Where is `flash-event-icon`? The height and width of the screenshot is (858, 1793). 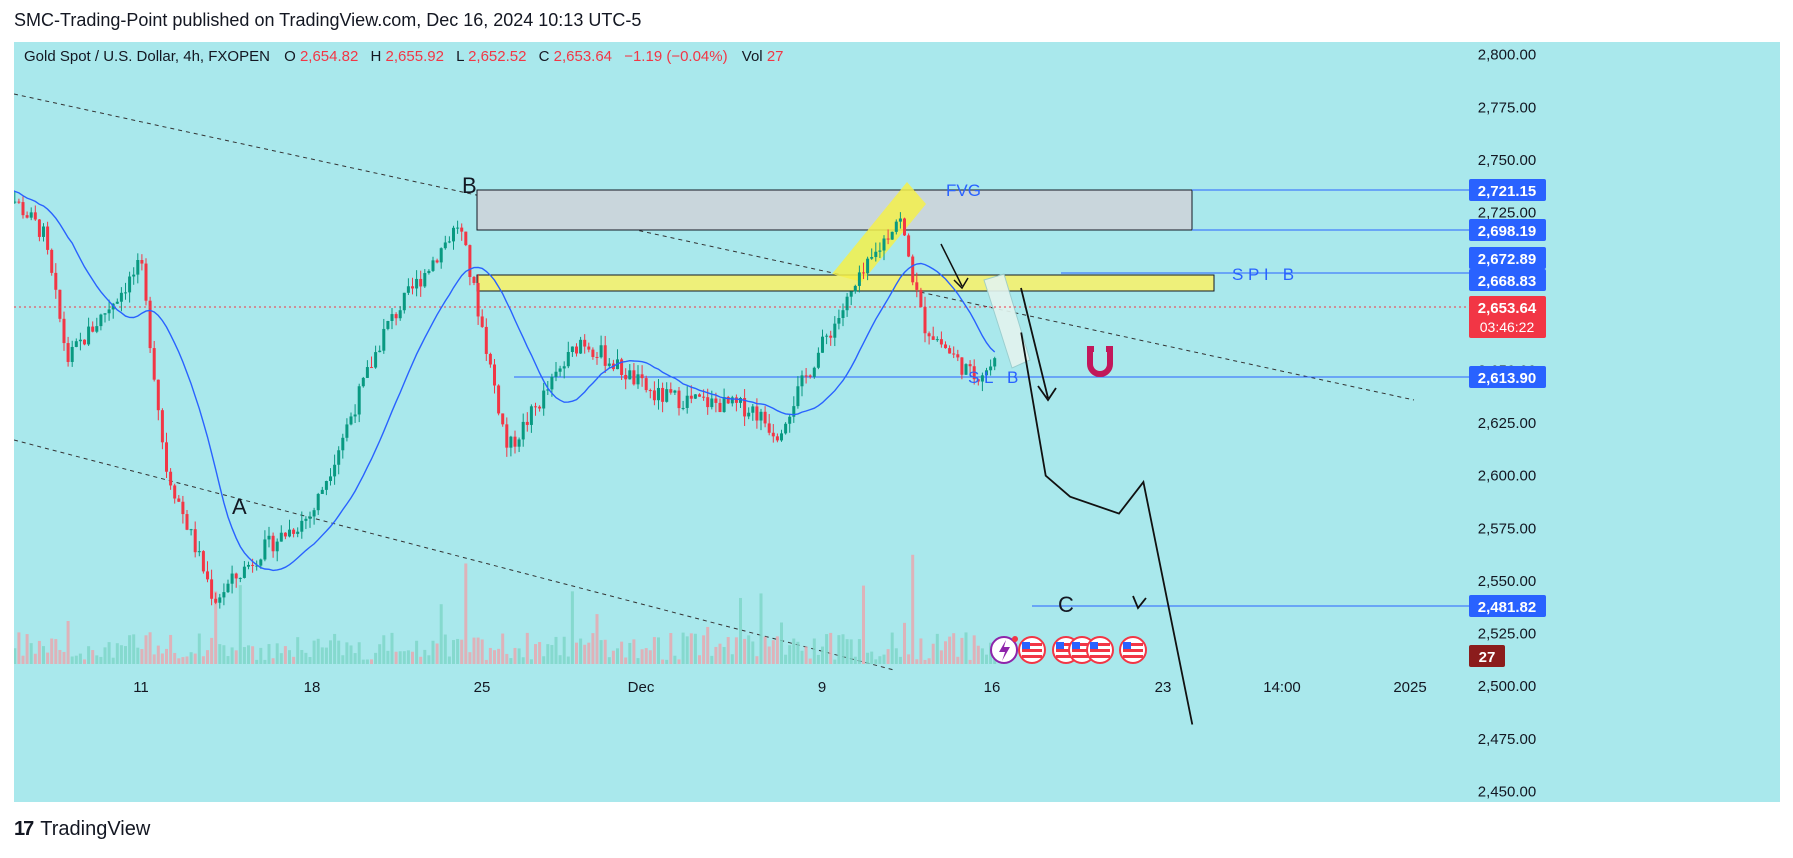 flash-event-icon is located at coordinates (1004, 650).